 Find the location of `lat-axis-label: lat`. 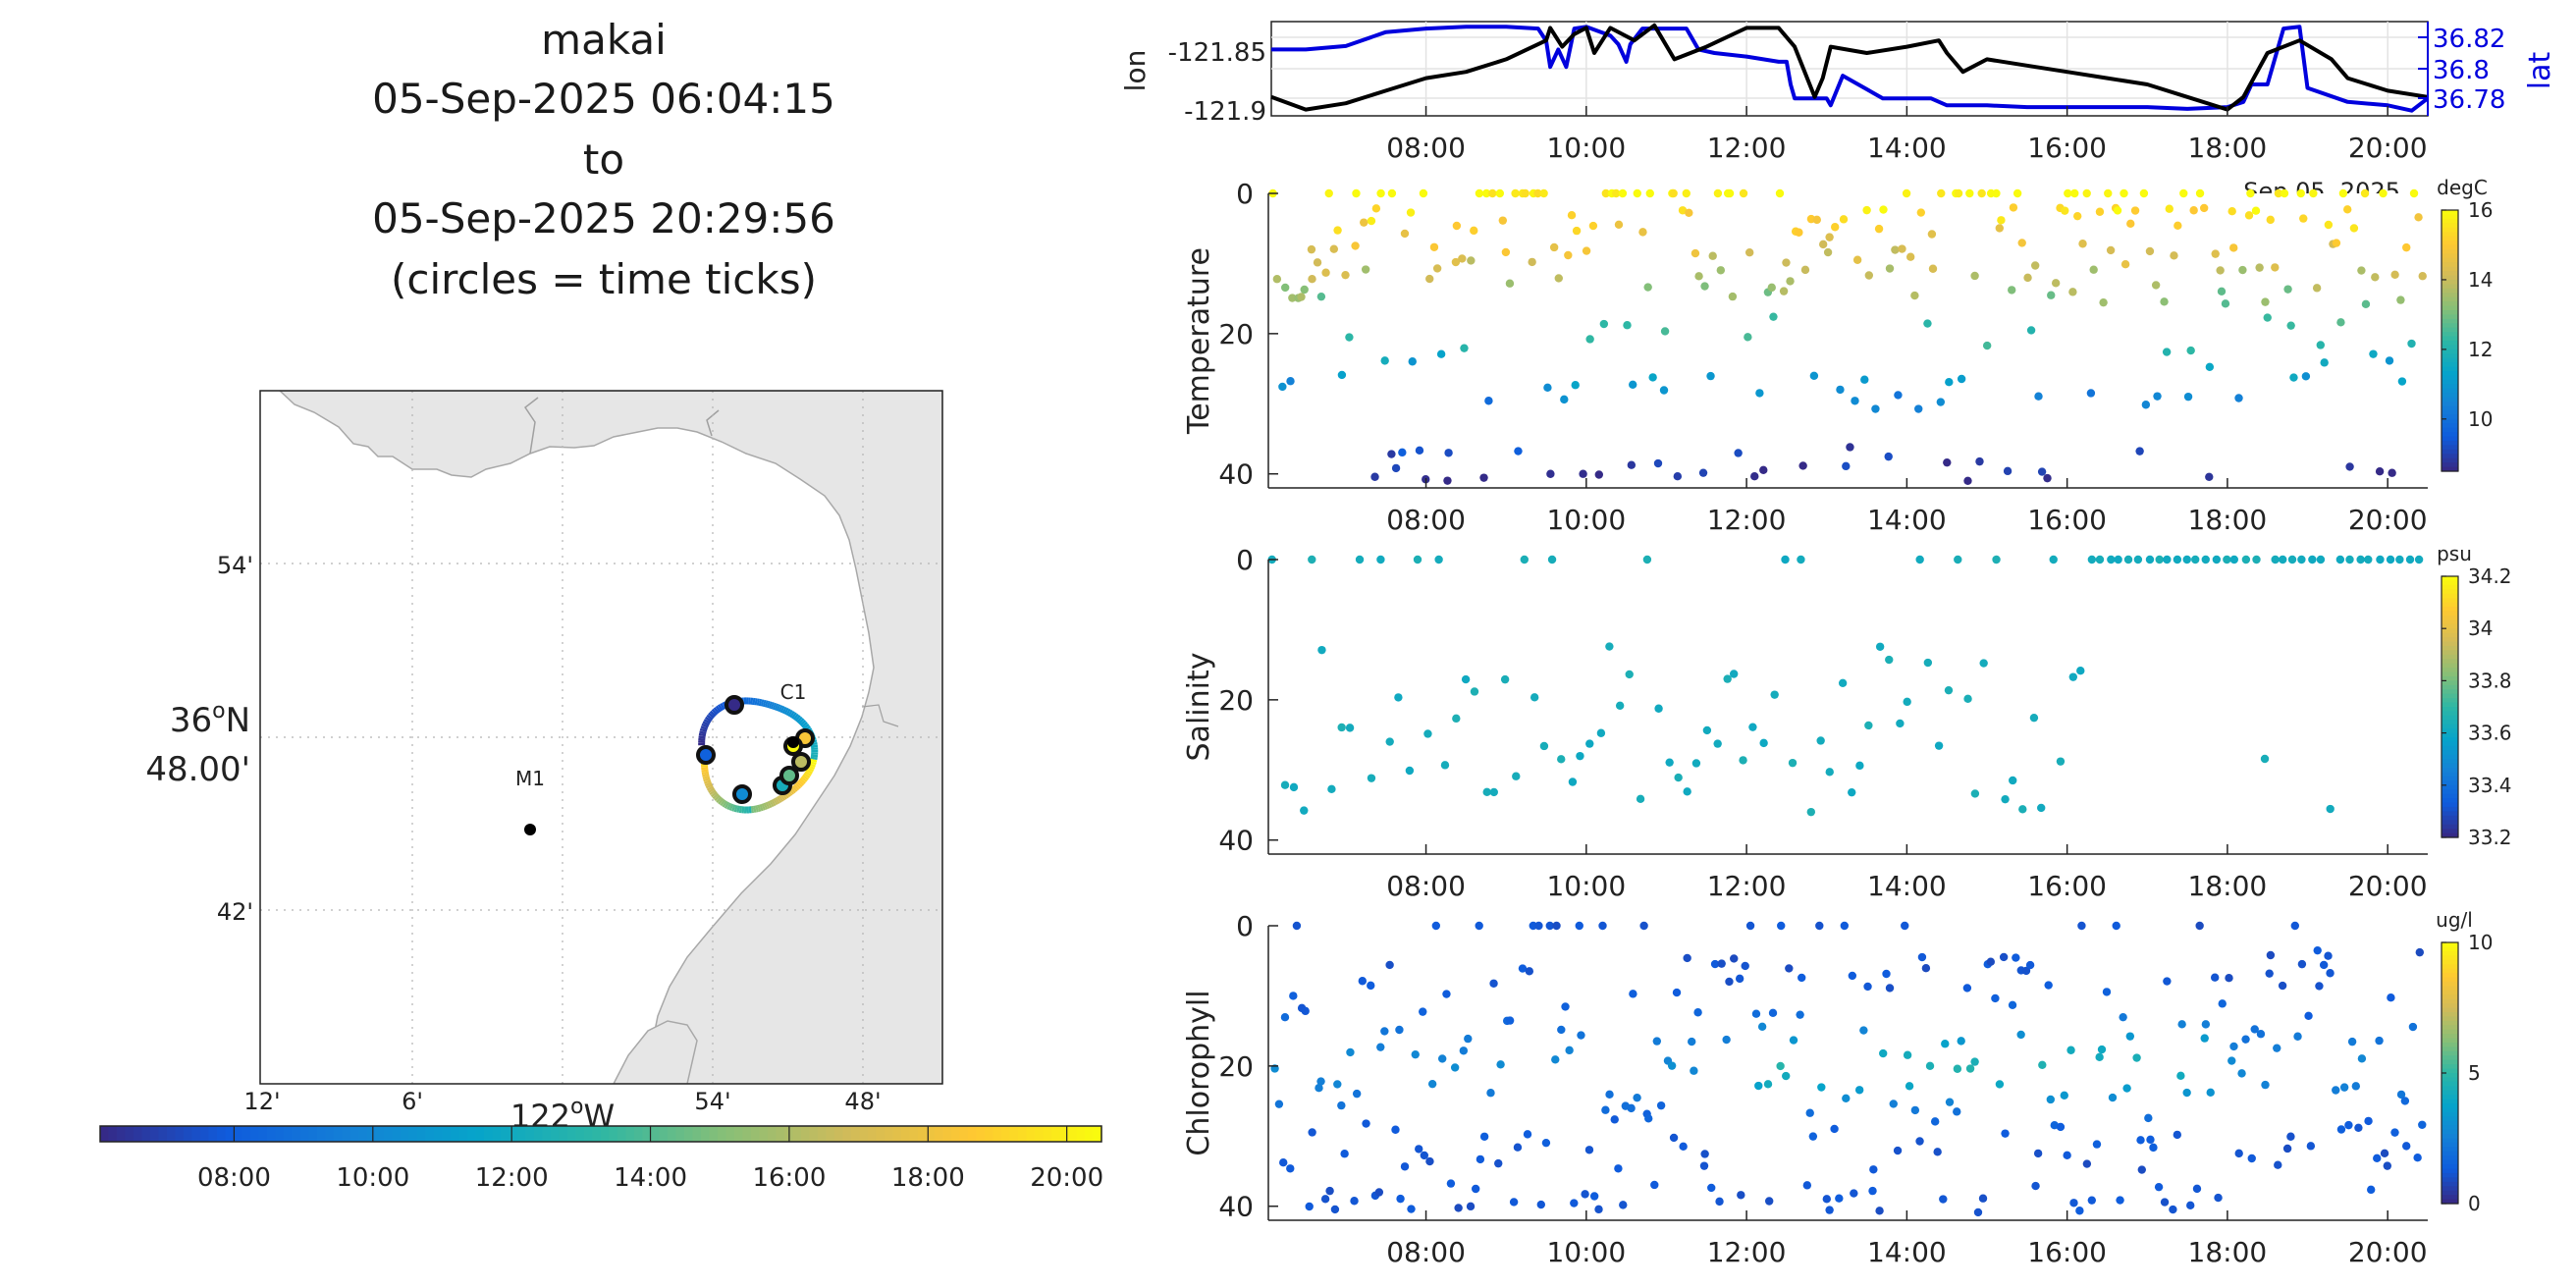

lat-axis-label: lat is located at coordinates (2540, 71).